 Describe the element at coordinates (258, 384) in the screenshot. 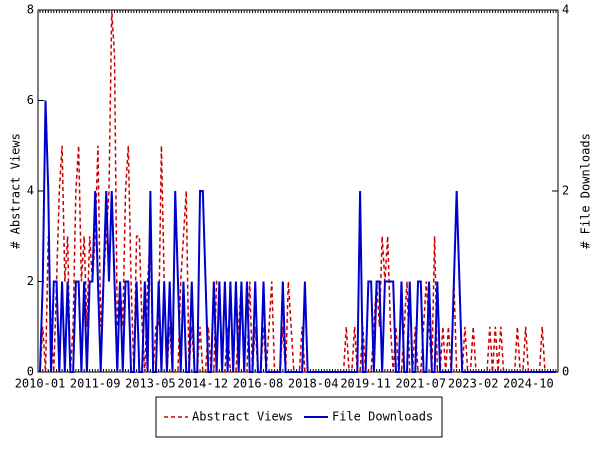

I see `x-tick-label: 2016-08` at that location.